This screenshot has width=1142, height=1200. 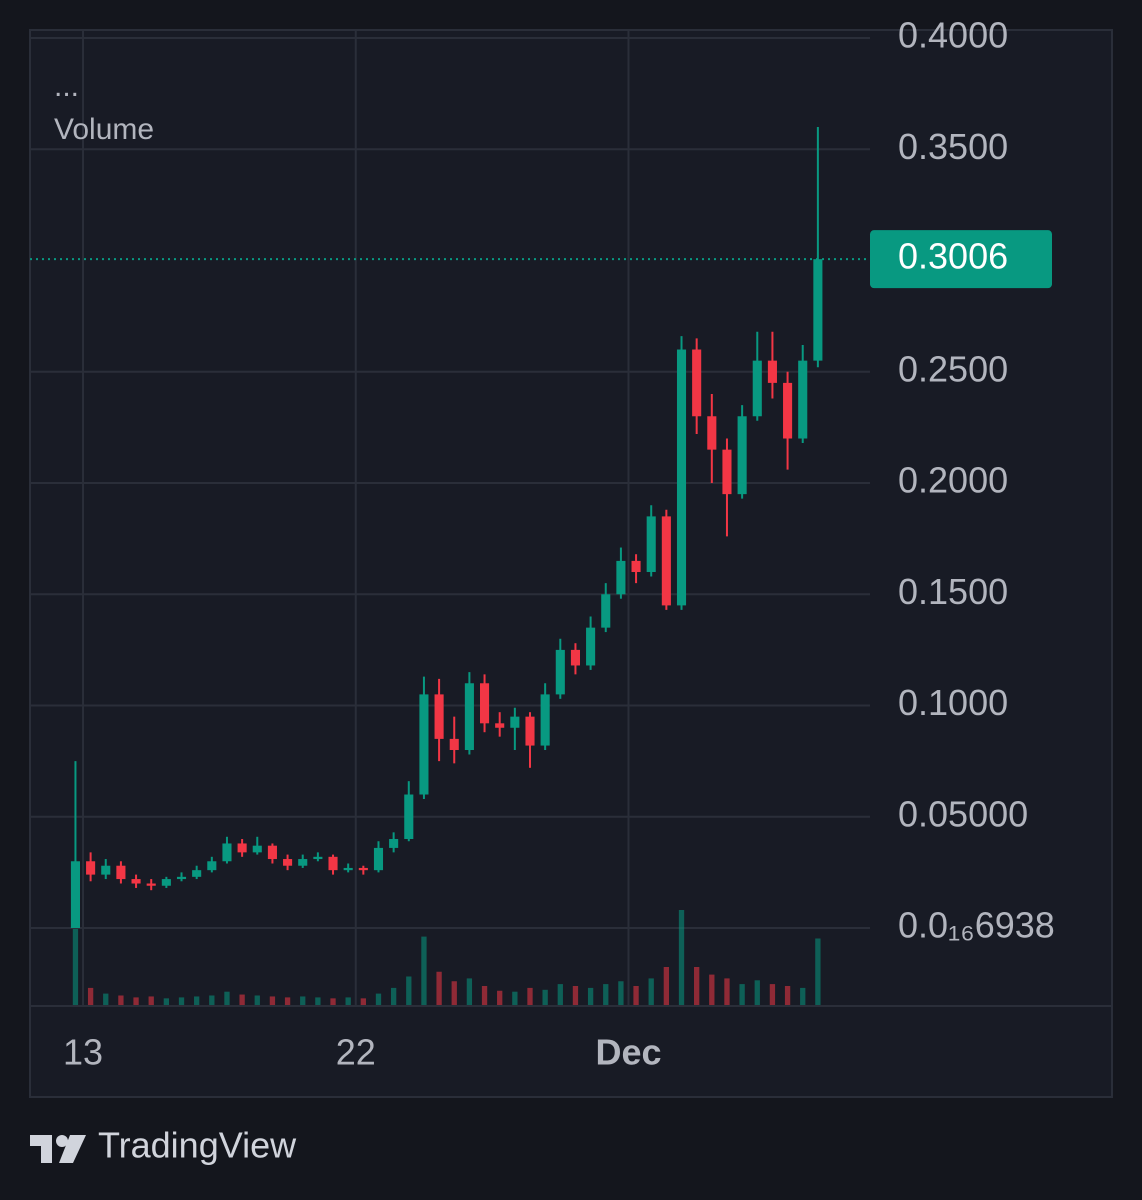 What do you see at coordinates (953, 146) in the screenshot?
I see `y-tick-label: 0.3500` at bounding box center [953, 146].